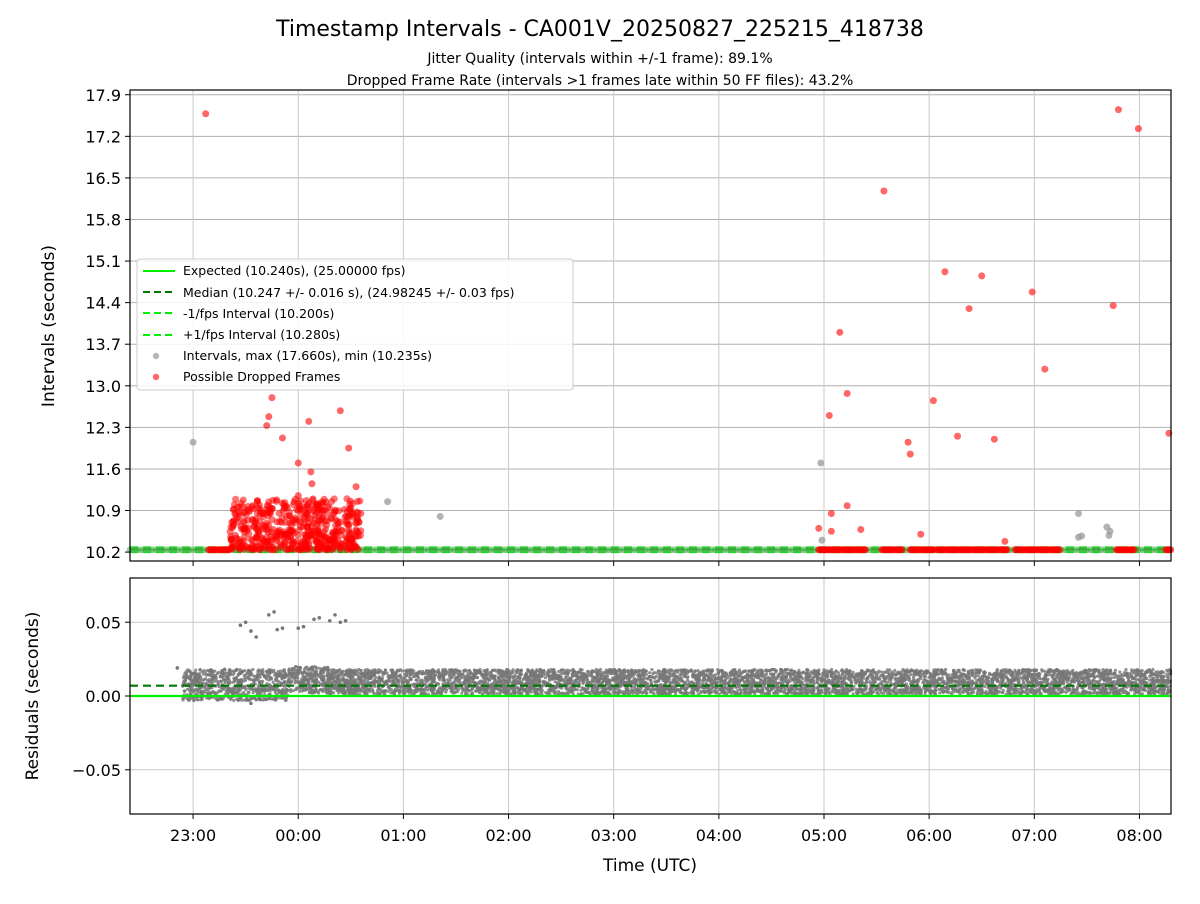  Describe the element at coordinates (49, 326) in the screenshot. I see `intervals-y-axis-label: Intervals (seconds)` at that location.